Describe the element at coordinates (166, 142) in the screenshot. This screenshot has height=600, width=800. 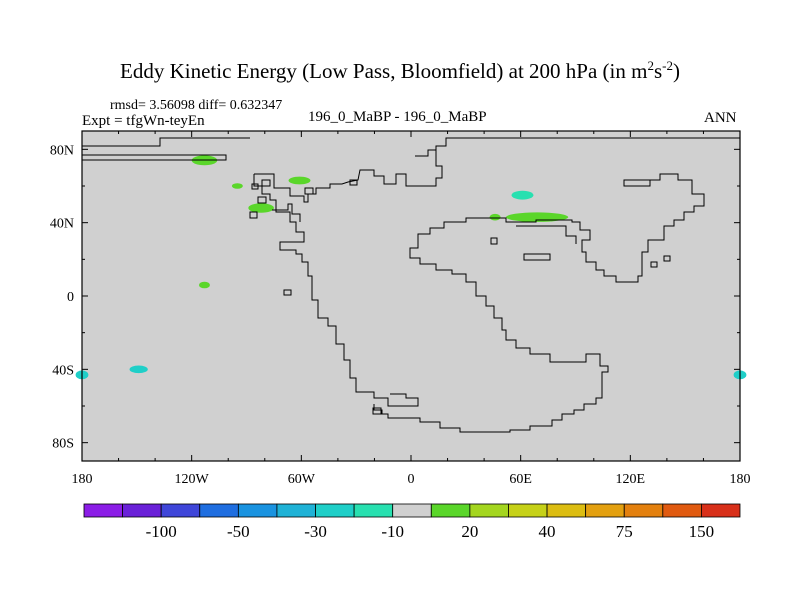
I see `coastline-arctic-north` at that location.